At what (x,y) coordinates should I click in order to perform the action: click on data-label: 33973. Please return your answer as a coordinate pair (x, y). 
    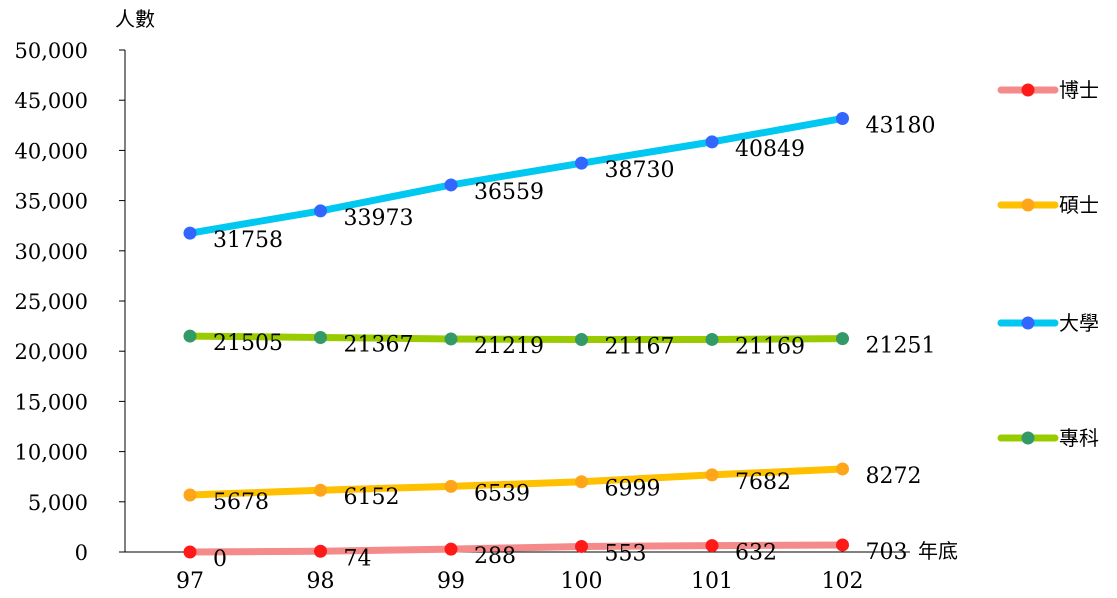
    Looking at the image, I should click on (379, 218).